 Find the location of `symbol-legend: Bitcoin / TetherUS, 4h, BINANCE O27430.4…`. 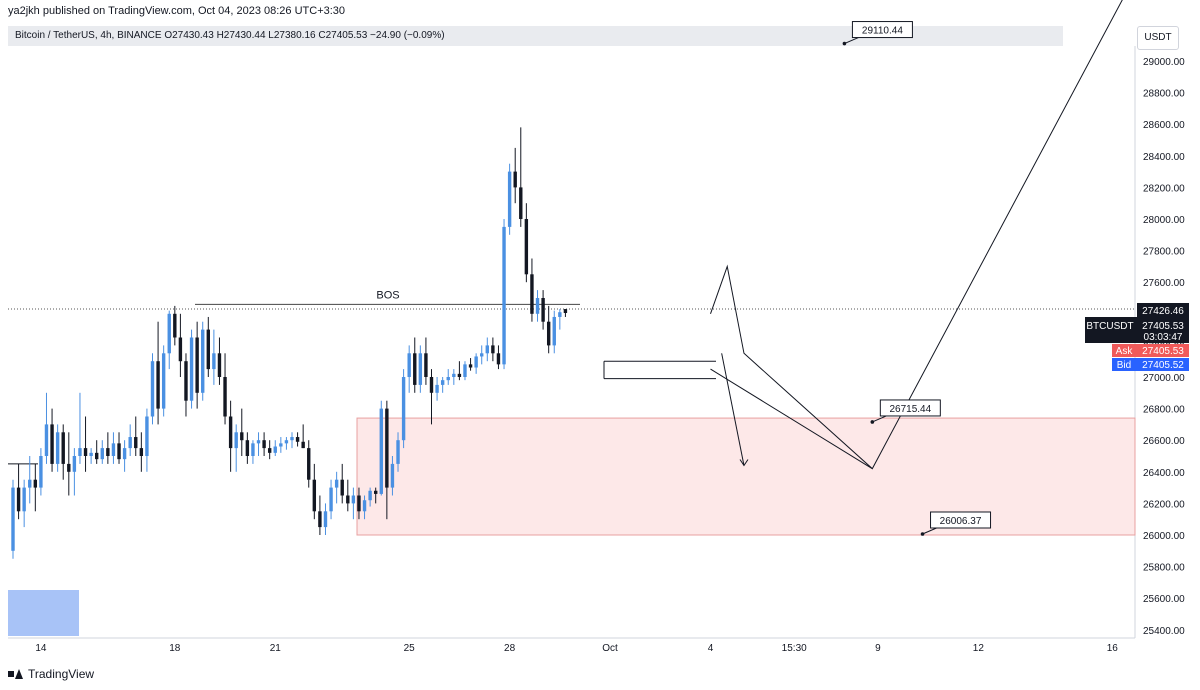

symbol-legend: Bitcoin / TetherUS, 4h, BINANCE O27430.4… is located at coordinates (230, 35).